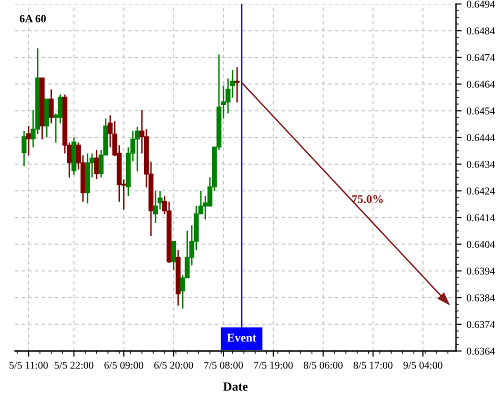 The width and height of the screenshot is (500, 400). What do you see at coordinates (480, 30) in the screenshot?
I see `y-tick-label: 0.6484` at bounding box center [480, 30].